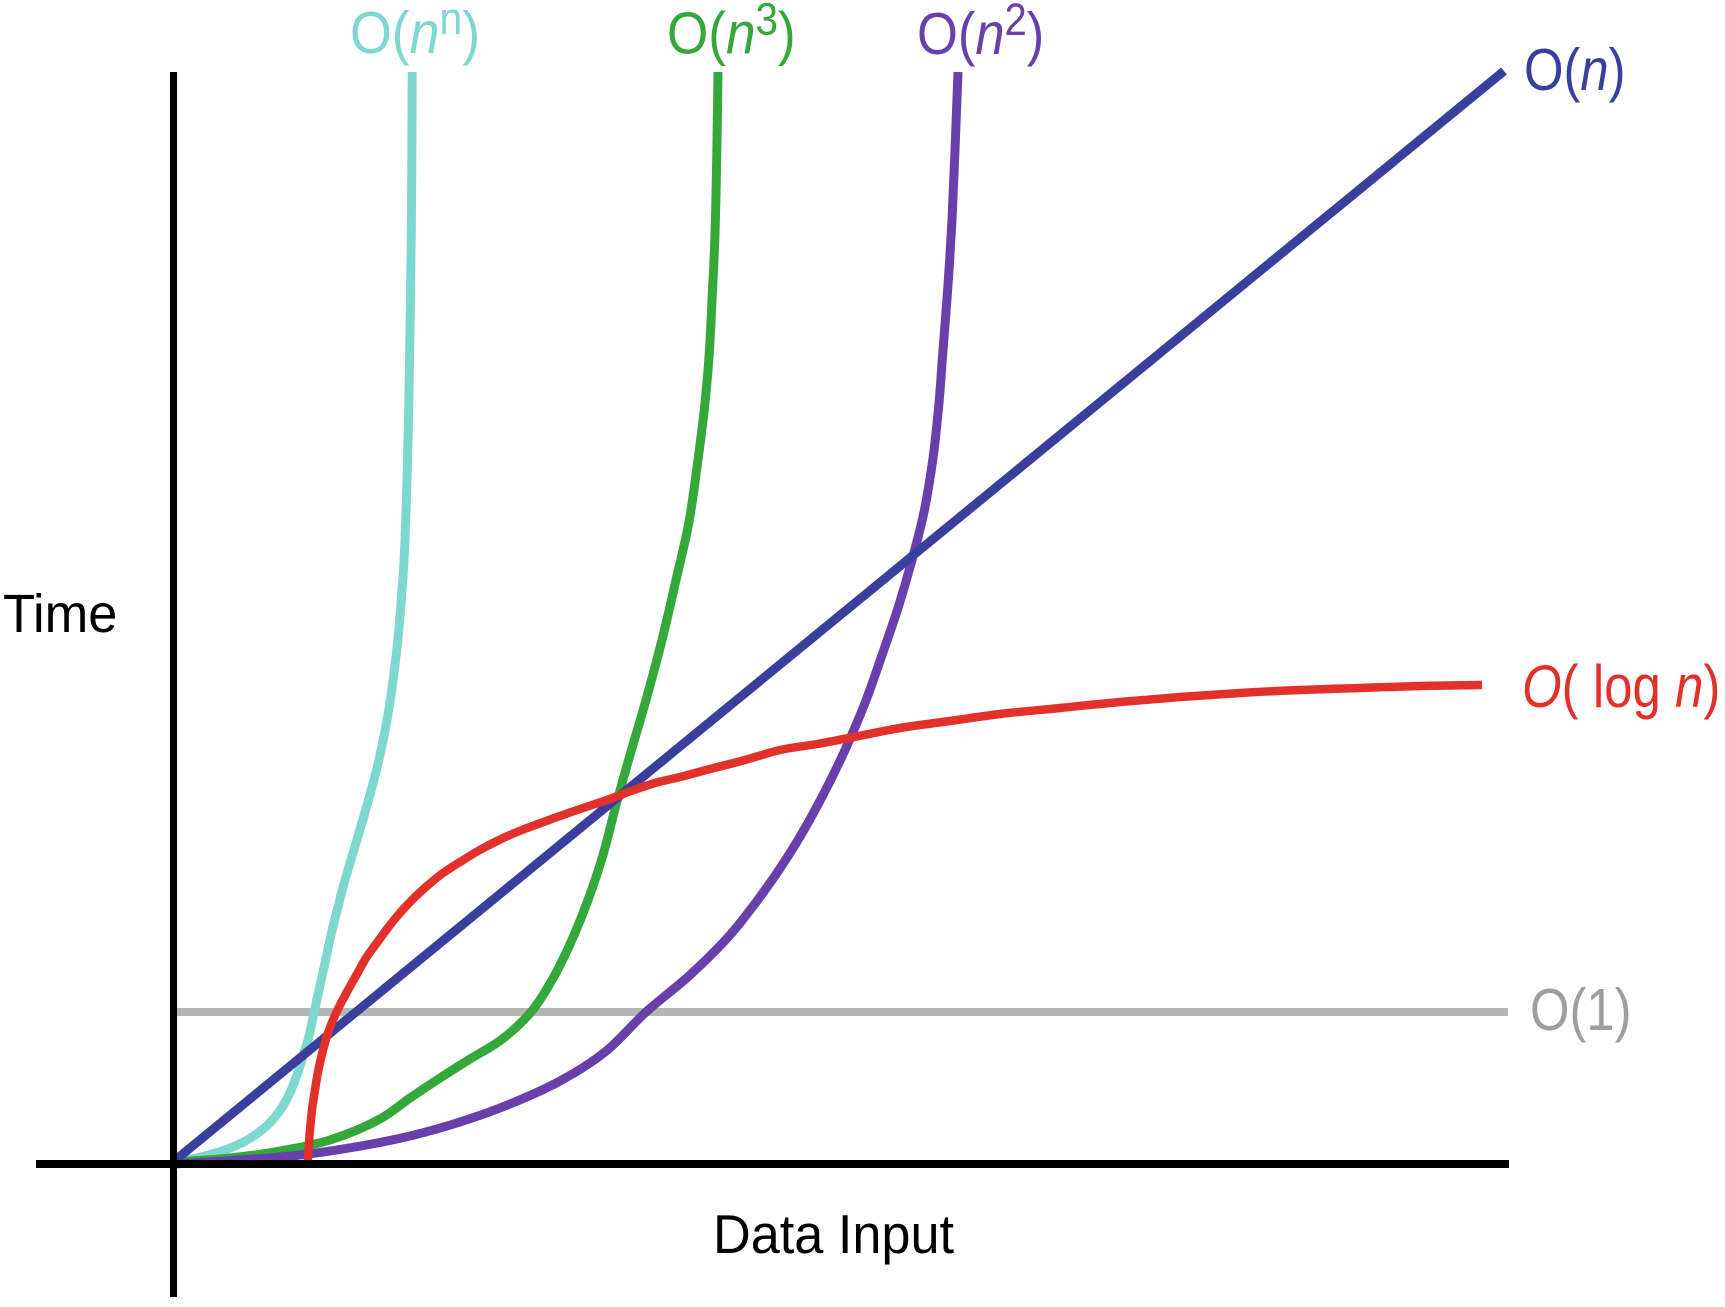 The width and height of the screenshot is (1725, 1307). Describe the element at coordinates (1574, 69) in the screenshot. I see `svg-text: O(n)` at that location.